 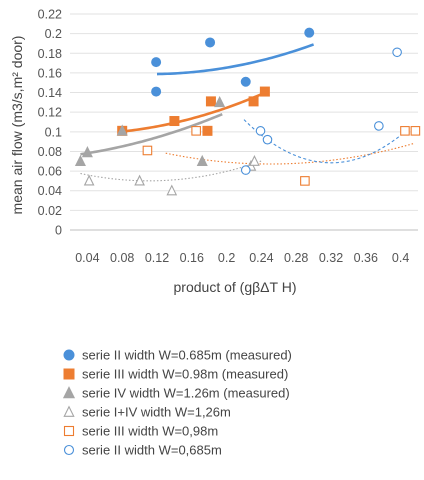 I want to click on y-tick-label: 0.04, so click(x=50, y=191).